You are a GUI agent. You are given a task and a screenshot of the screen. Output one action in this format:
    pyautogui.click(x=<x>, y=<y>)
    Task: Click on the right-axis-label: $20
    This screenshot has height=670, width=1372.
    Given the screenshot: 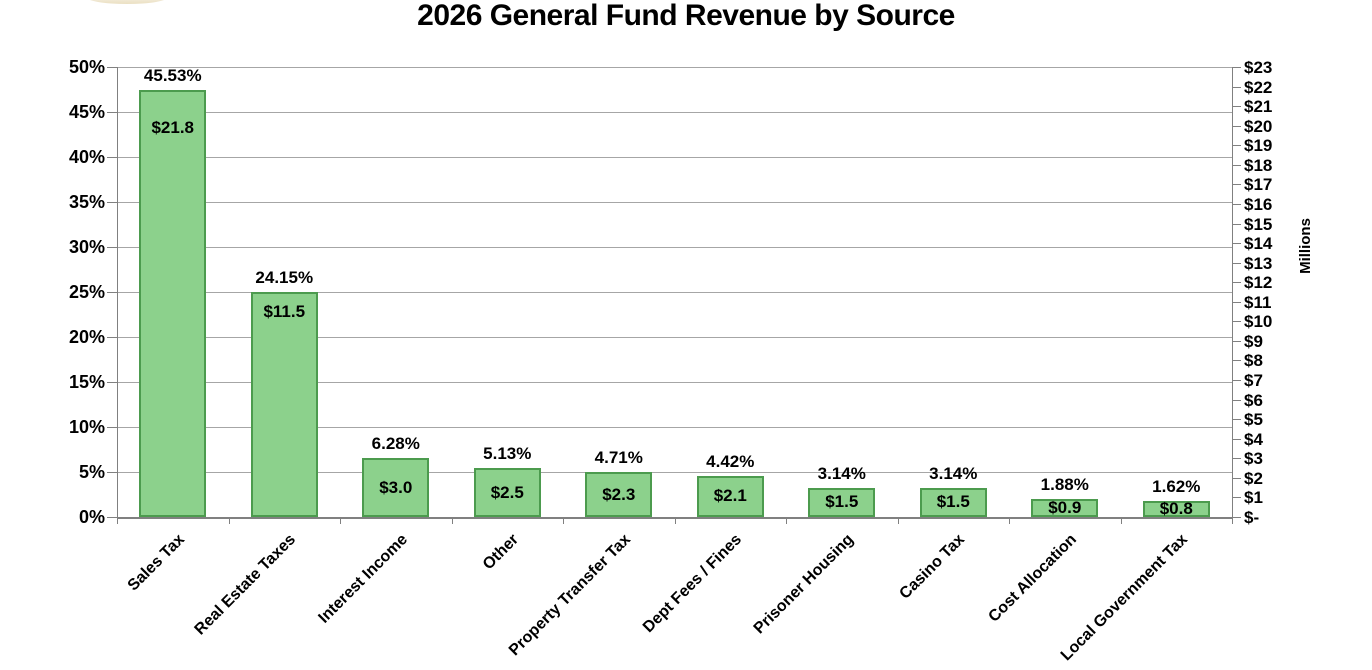 What is the action you would take?
    pyautogui.click(x=1258, y=126)
    